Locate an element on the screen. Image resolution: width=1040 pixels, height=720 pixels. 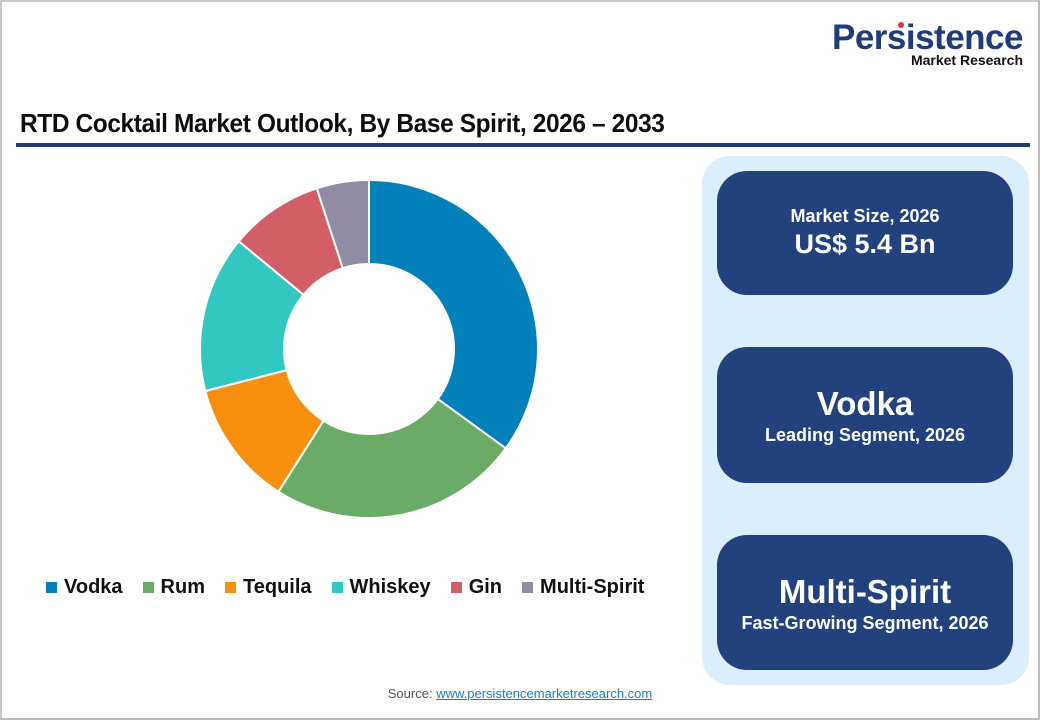
legend-label: Tequila is located at coordinates (277, 587).